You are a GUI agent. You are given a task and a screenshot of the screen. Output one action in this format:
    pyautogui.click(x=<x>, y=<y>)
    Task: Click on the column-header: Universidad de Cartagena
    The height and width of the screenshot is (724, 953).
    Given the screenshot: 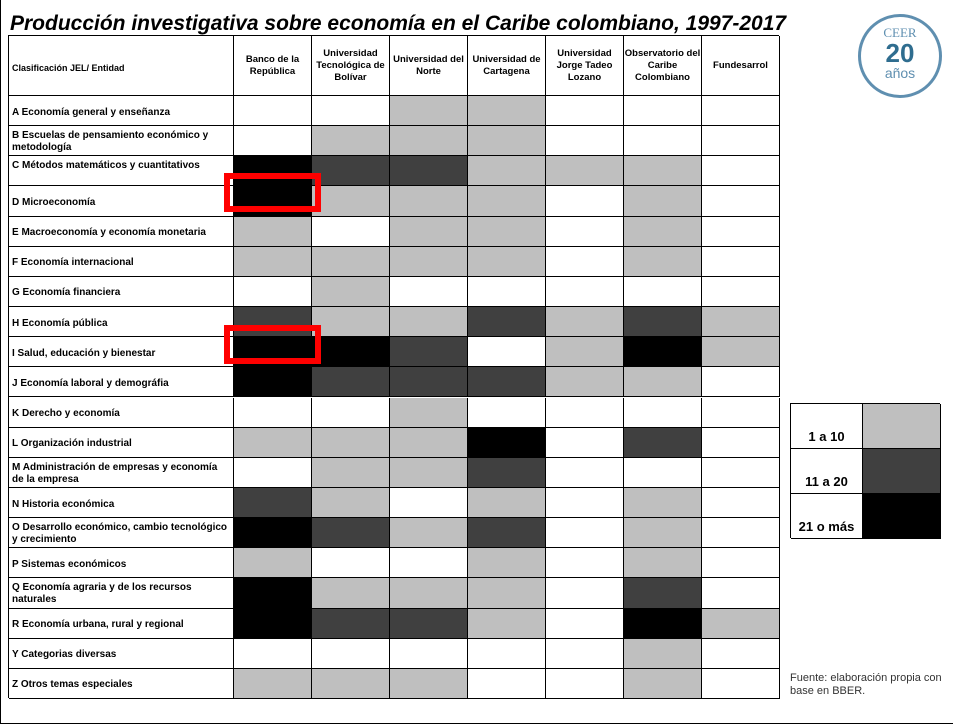 What is the action you would take?
    pyautogui.click(x=507, y=66)
    